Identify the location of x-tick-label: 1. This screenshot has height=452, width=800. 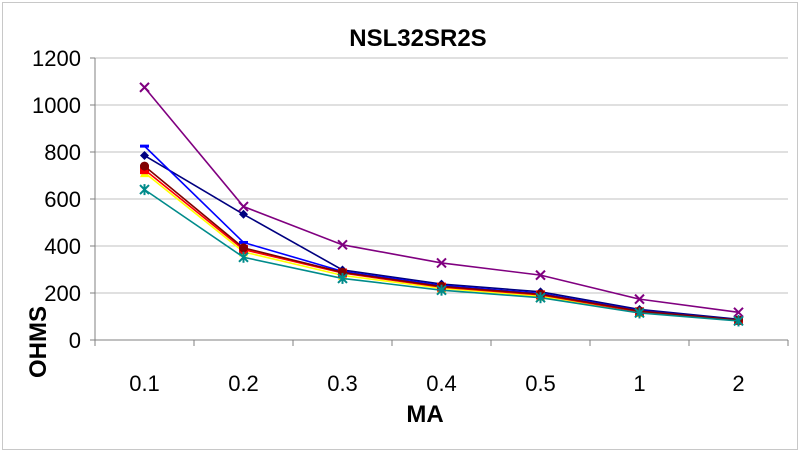
(639, 383).